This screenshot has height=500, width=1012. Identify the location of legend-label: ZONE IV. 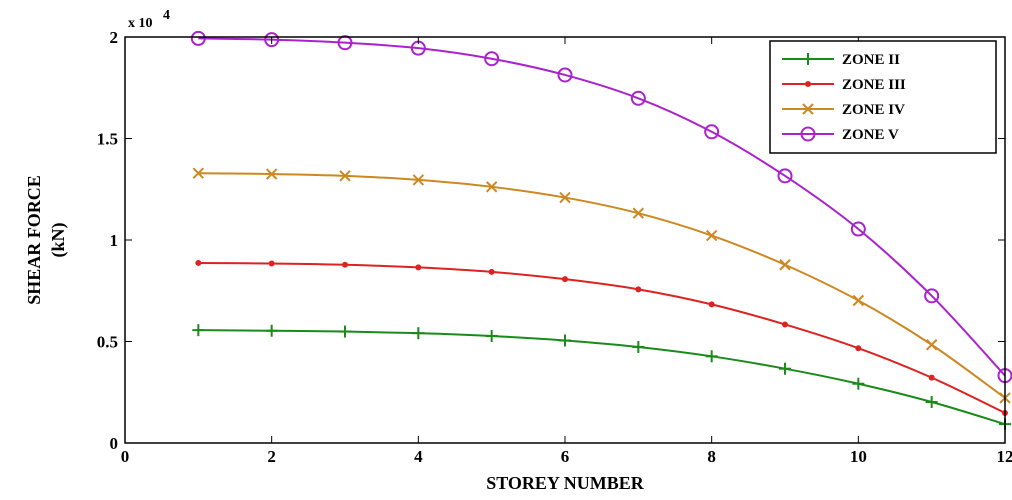
(873, 110).